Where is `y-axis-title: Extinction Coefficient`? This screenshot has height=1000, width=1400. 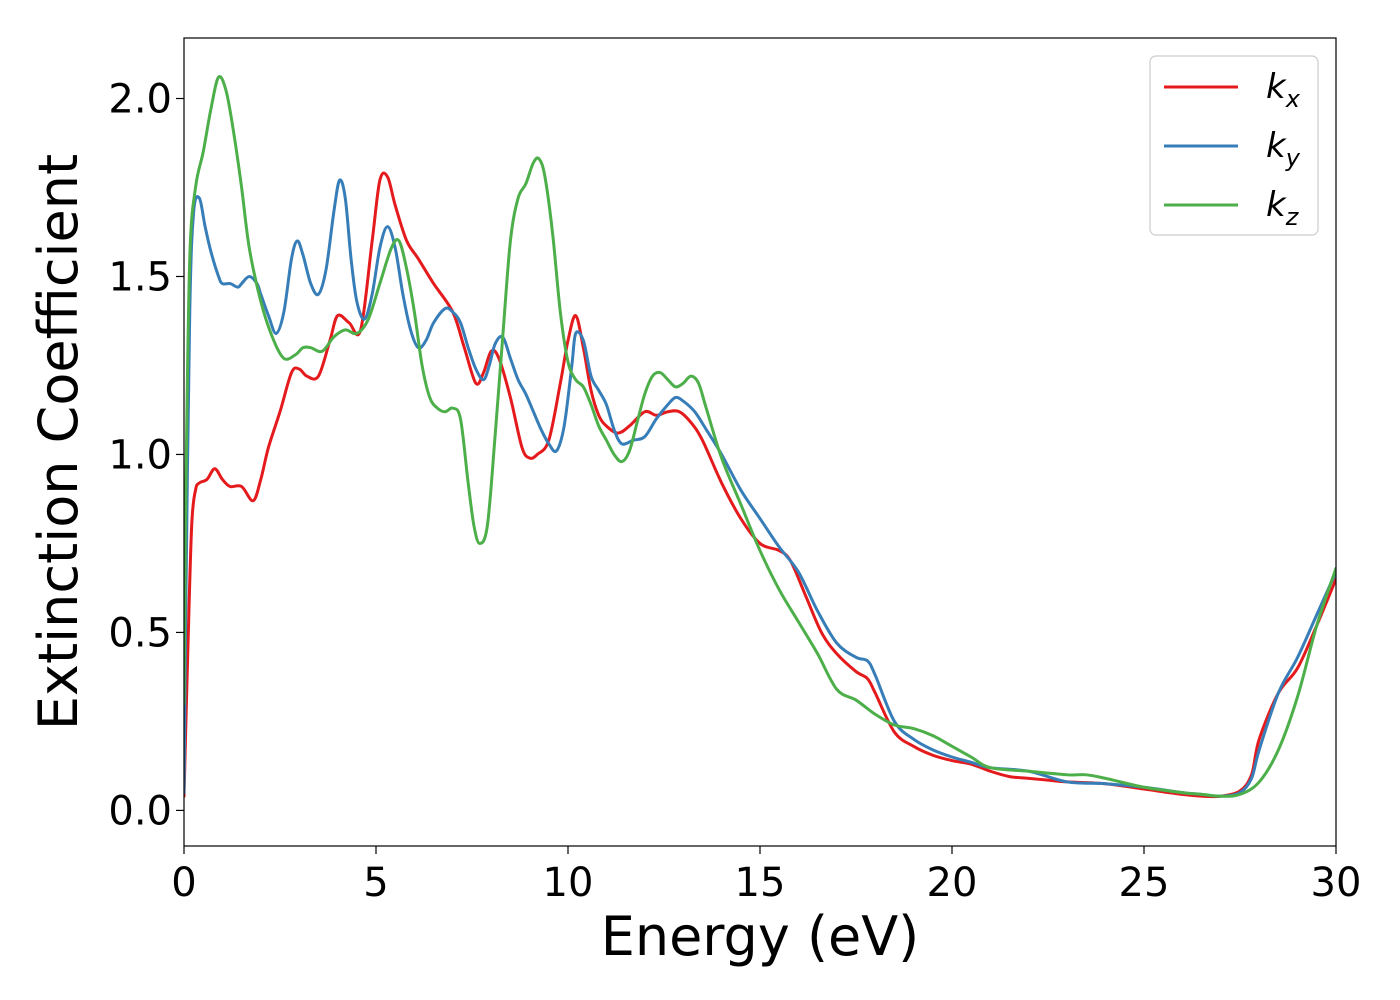 y-axis-title: Extinction Coefficient is located at coordinates (58, 442).